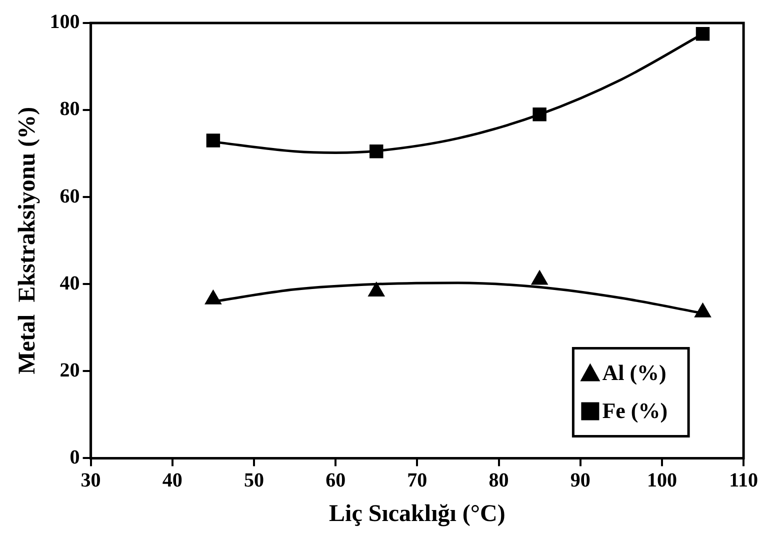 This screenshot has width=769, height=543. I want to click on y-tick-label: 60, so click(70, 196).